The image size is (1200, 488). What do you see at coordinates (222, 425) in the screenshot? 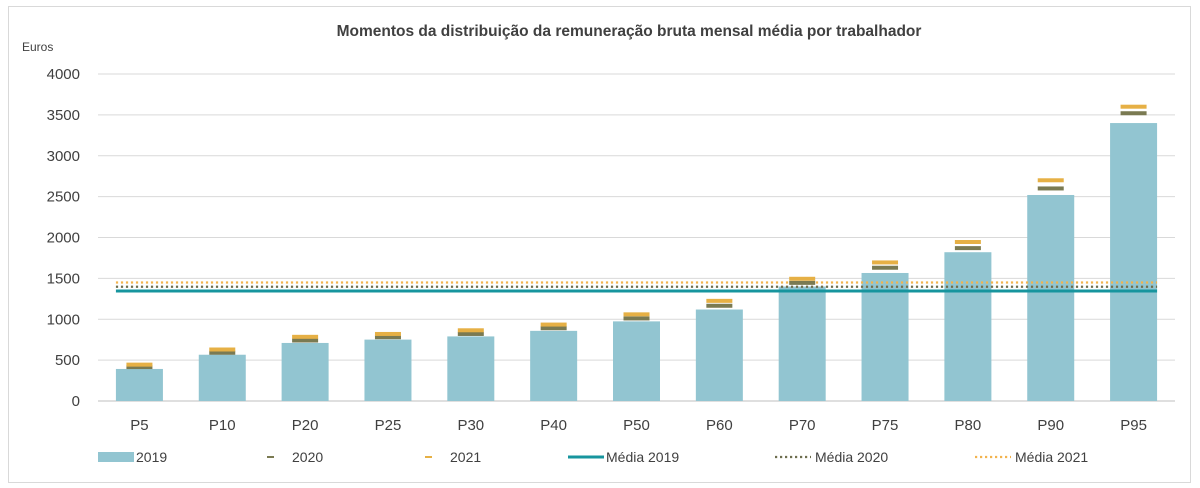
I see `x-tick-label: P10` at bounding box center [222, 425].